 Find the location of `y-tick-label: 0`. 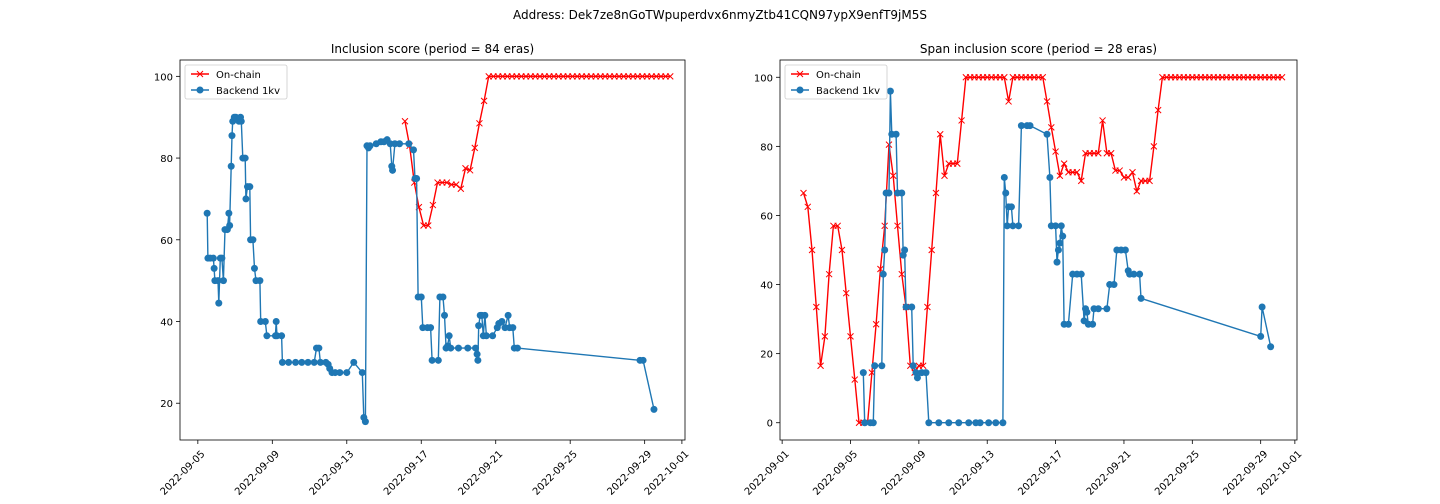

y-tick-label: 0 is located at coordinates (770, 424).